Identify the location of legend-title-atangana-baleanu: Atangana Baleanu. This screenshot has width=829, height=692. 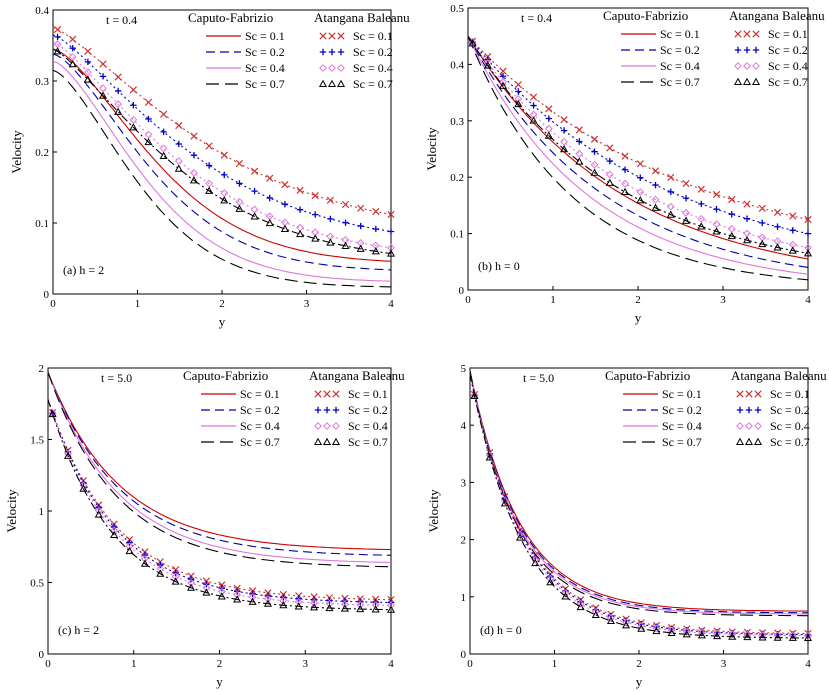
(357, 375).